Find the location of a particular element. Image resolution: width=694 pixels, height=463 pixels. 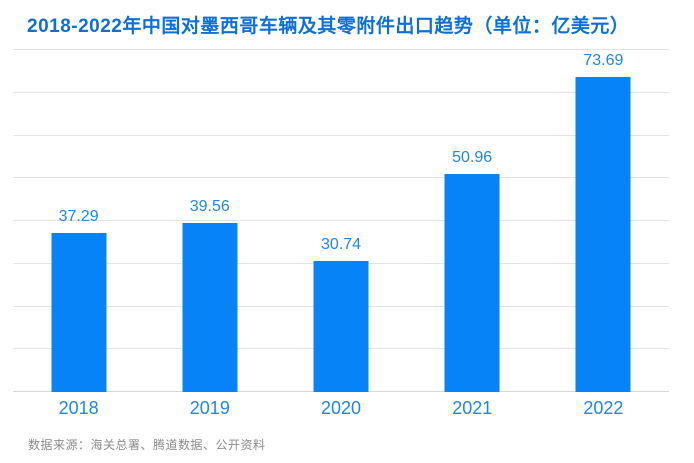

value-label-2020: 30.74 is located at coordinates (340, 244).